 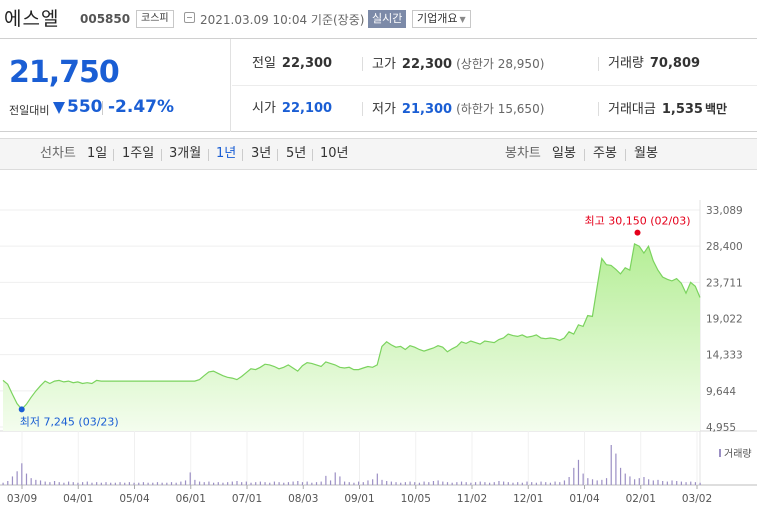 What do you see at coordinates (22, 499) in the screenshot?
I see `x-tick-label: 03/09` at bounding box center [22, 499].